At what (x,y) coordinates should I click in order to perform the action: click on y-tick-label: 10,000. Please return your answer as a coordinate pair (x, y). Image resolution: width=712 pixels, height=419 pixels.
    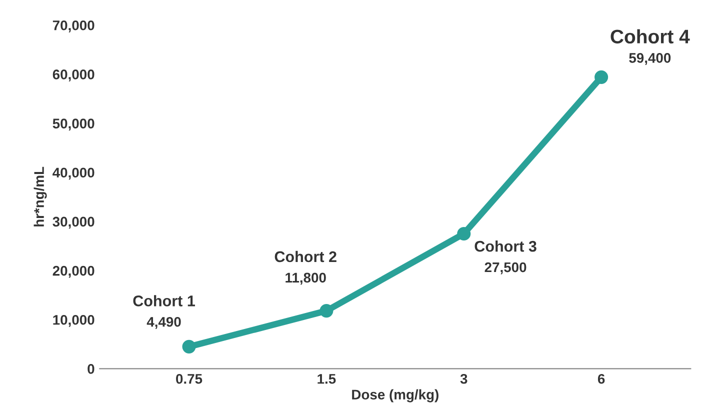
    Looking at the image, I should click on (73, 320).